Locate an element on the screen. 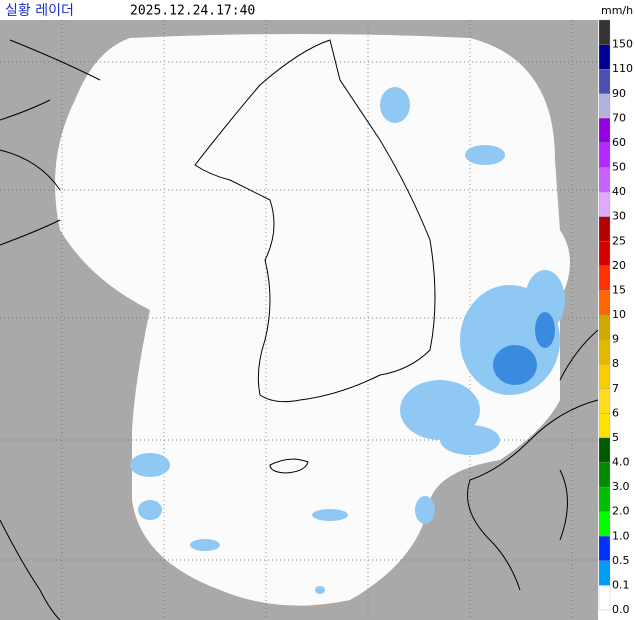  legend-label: 2.0 is located at coordinates (621, 511).